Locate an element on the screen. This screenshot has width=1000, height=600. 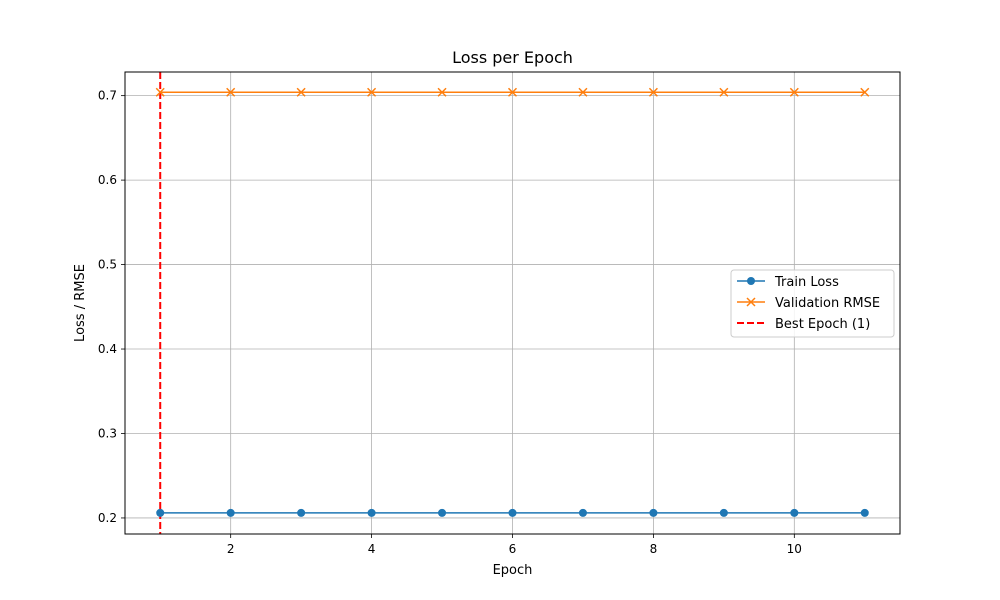
y-tick-label: 0.6 is located at coordinates (107, 180).